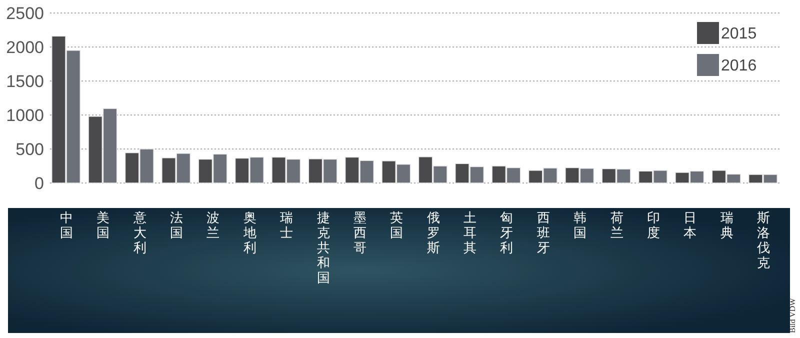 The image size is (800, 338). Describe the element at coordinates (249, 232) in the screenshot. I see `x-tick-label: 奥地利` at that location.